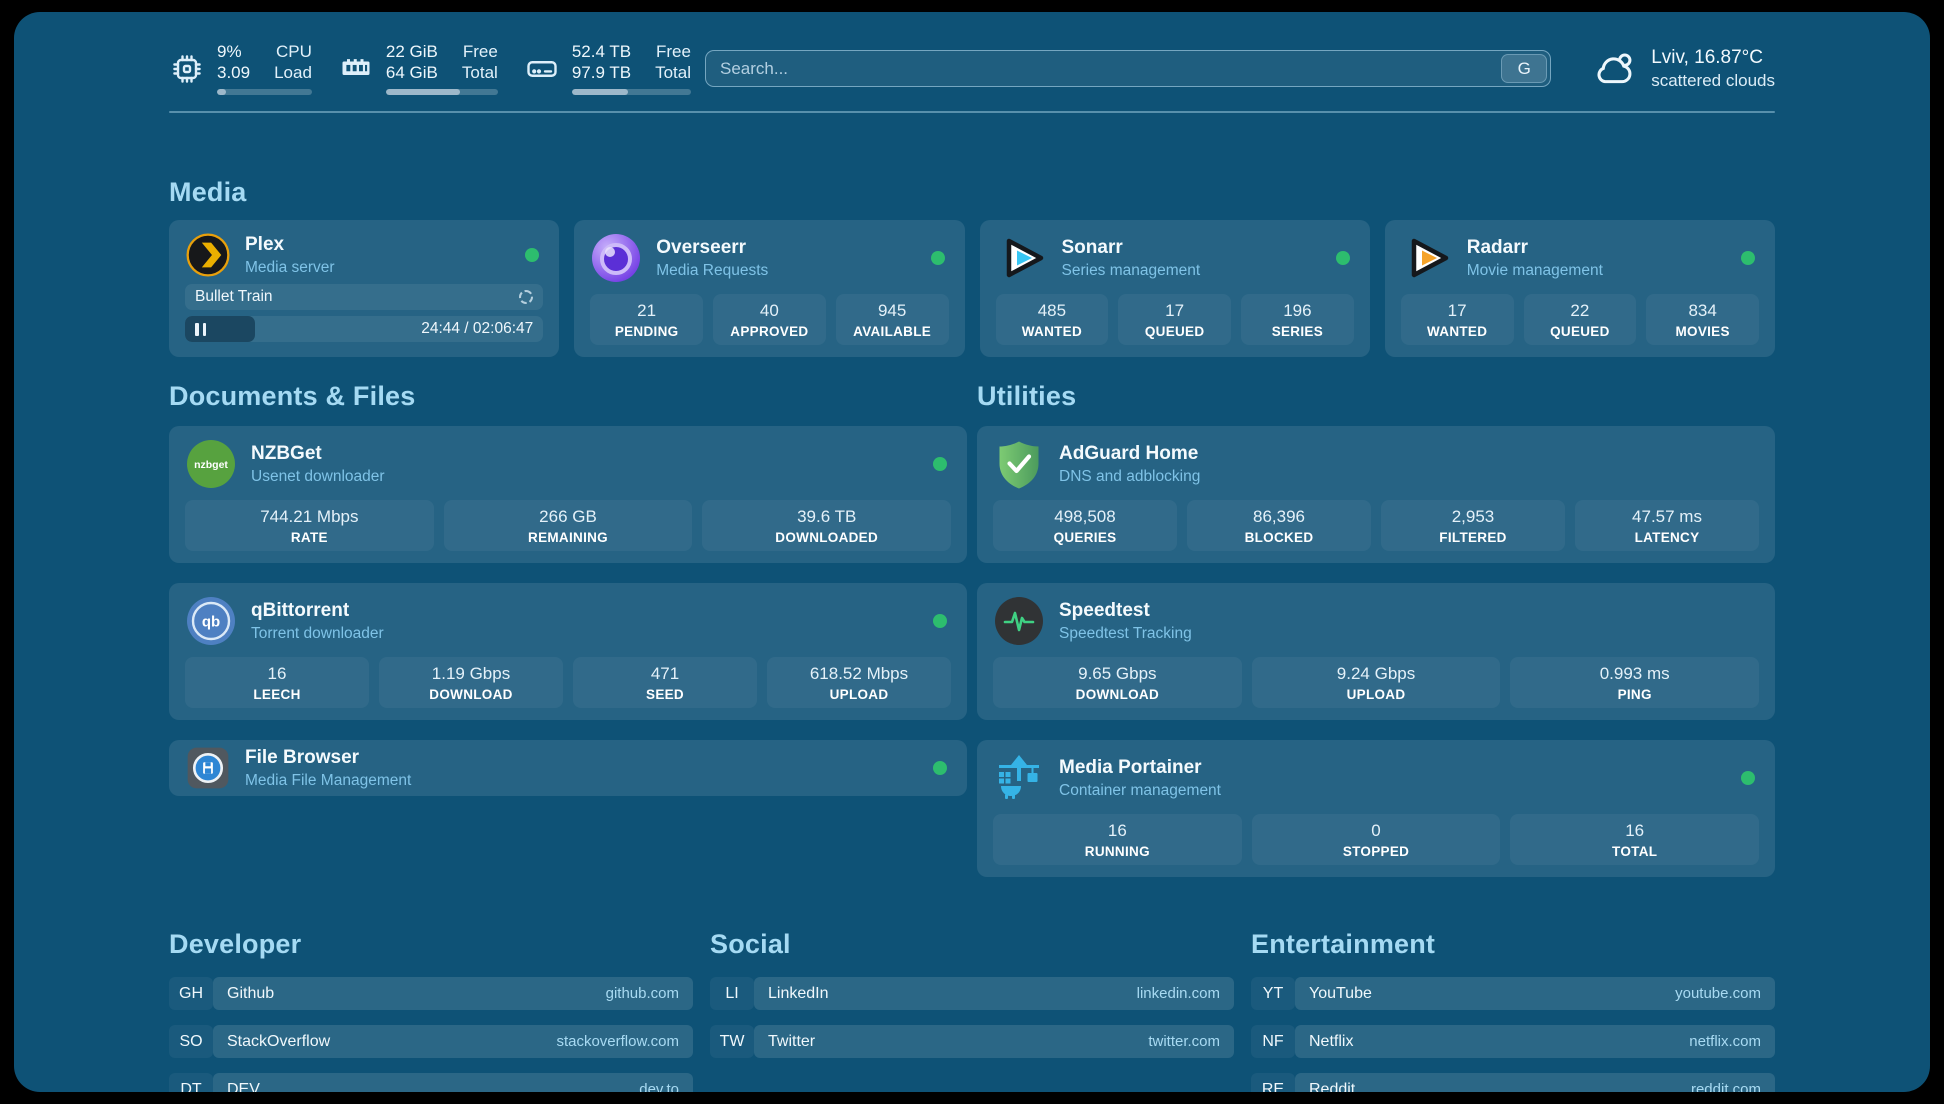 The width and height of the screenshot is (1944, 1104). What do you see at coordinates (1376, 682) in the screenshot?
I see `stat-upload: 9.24 Gbps UPLOAD` at bounding box center [1376, 682].